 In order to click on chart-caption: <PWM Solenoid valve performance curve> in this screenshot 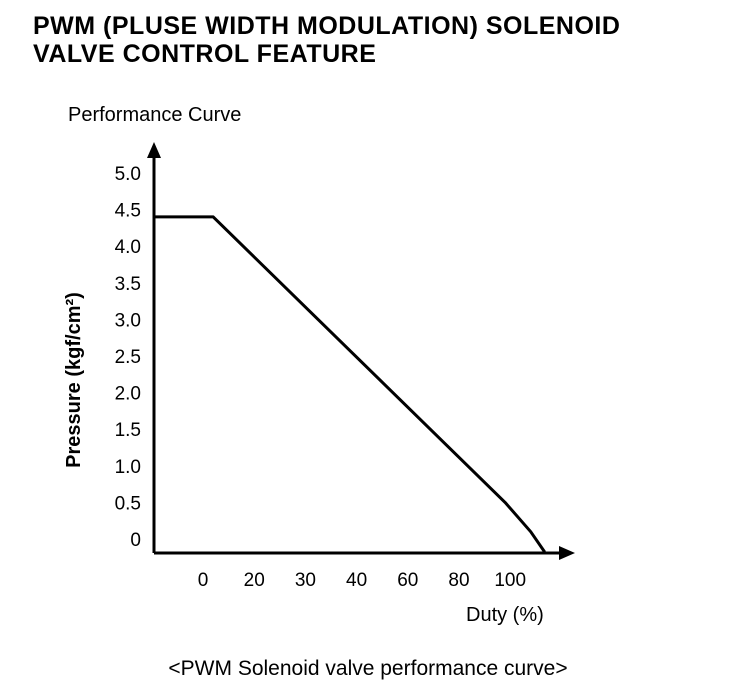, I will do `click(368, 668)`.